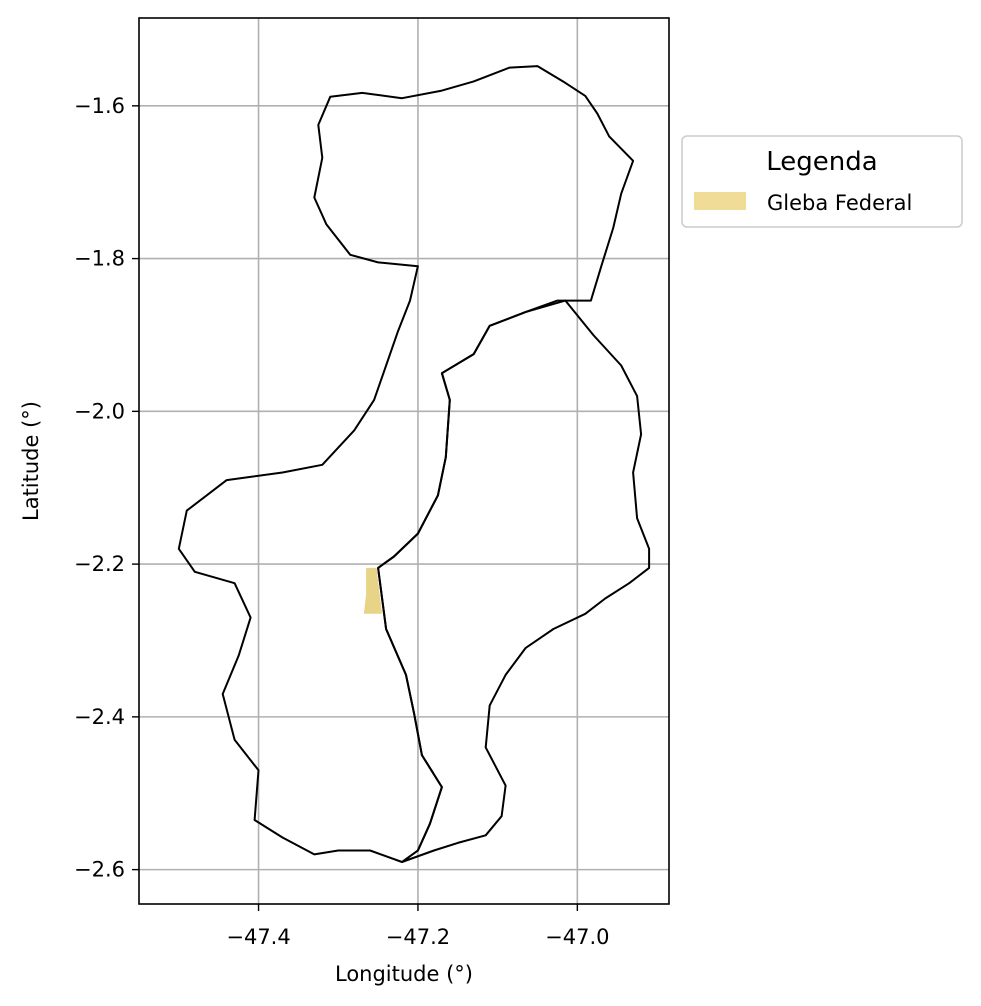 This screenshot has height=1006, width=981. Describe the element at coordinates (418, 937) in the screenshot. I see `x-tick-label-1: −47.2` at that location.